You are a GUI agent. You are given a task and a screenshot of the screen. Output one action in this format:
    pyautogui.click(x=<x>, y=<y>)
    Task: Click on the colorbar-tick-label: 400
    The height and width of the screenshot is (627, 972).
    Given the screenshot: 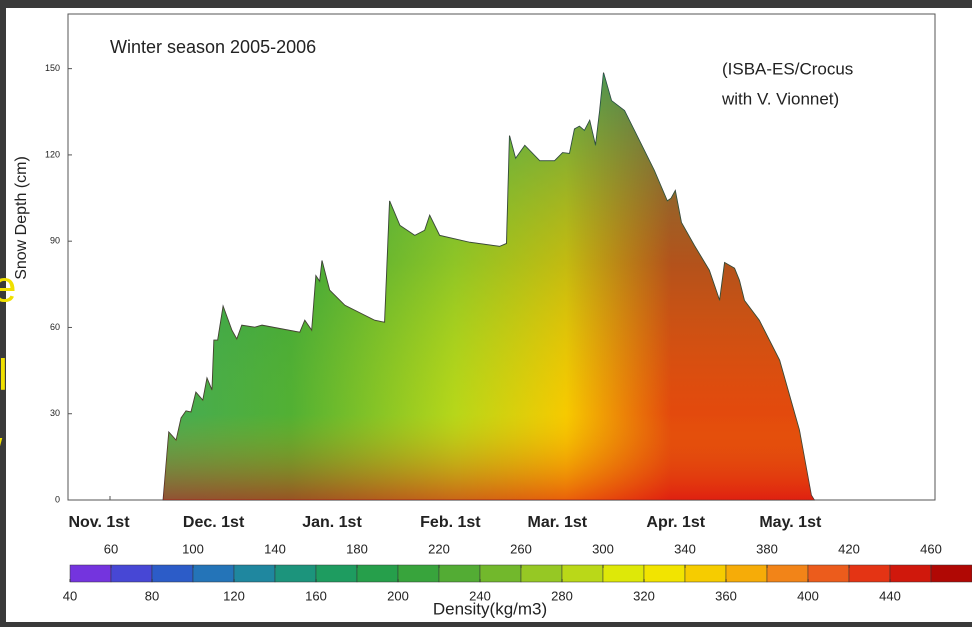 What is the action you would take?
    pyautogui.click(x=808, y=595)
    